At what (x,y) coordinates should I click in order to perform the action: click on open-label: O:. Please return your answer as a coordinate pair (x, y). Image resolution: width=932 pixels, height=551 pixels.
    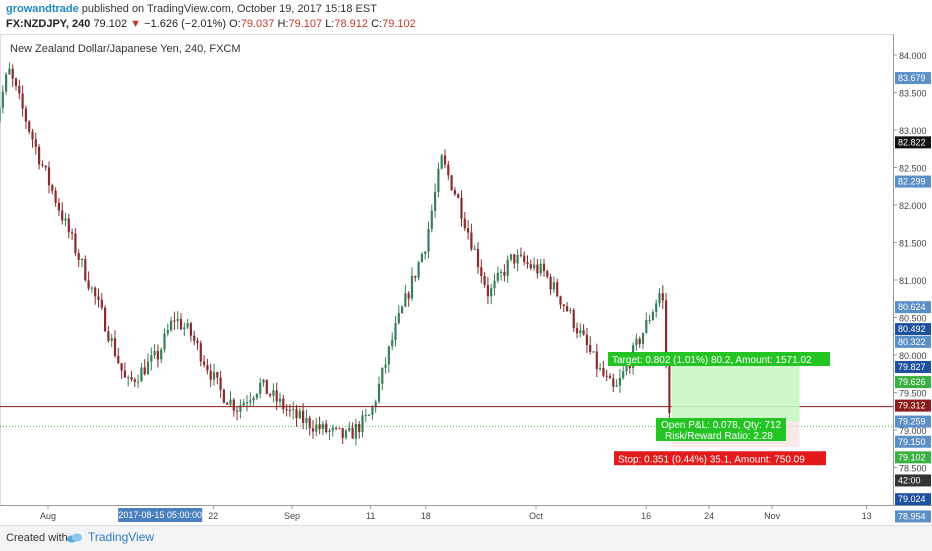
    Looking at the image, I should click on (235, 24).